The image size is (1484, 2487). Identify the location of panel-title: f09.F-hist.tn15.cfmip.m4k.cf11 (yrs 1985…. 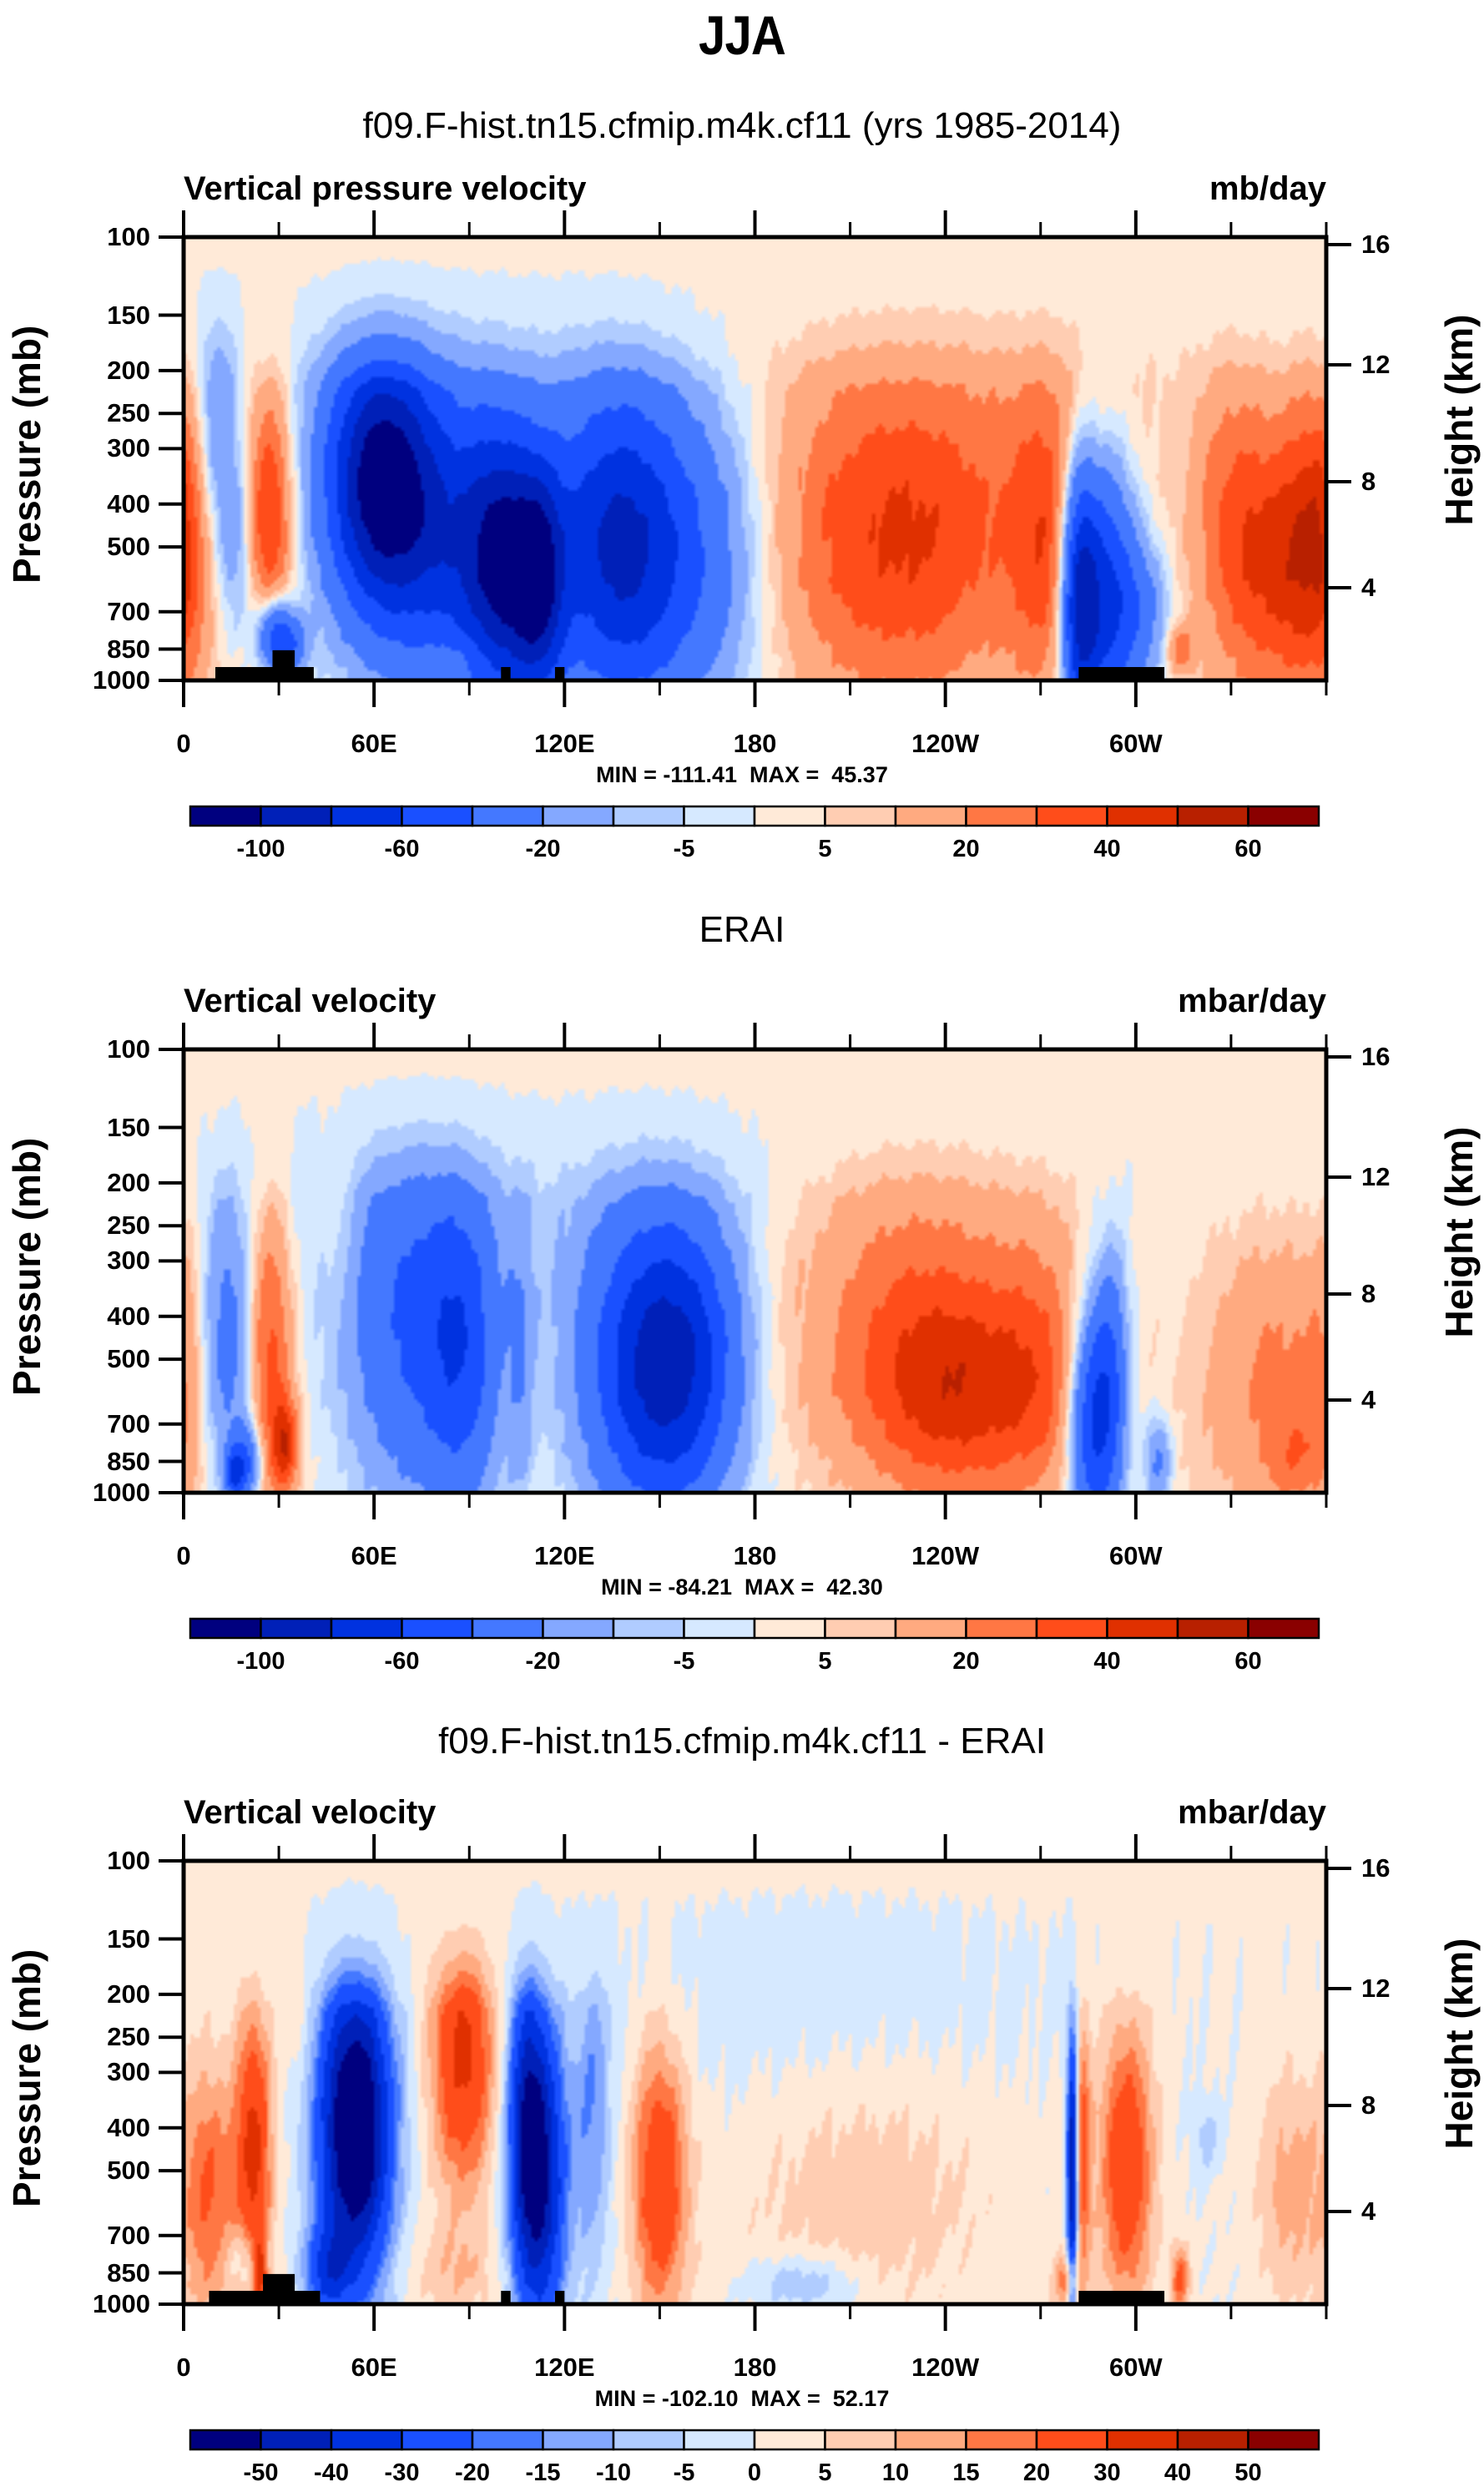
(742, 125).